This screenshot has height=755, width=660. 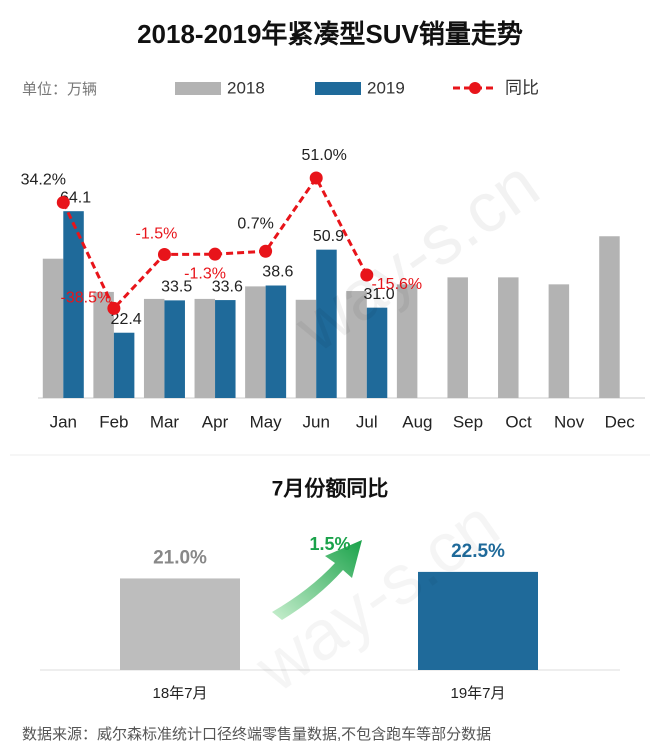 I want to click on x-tick-label: Nov, so click(x=569, y=421).